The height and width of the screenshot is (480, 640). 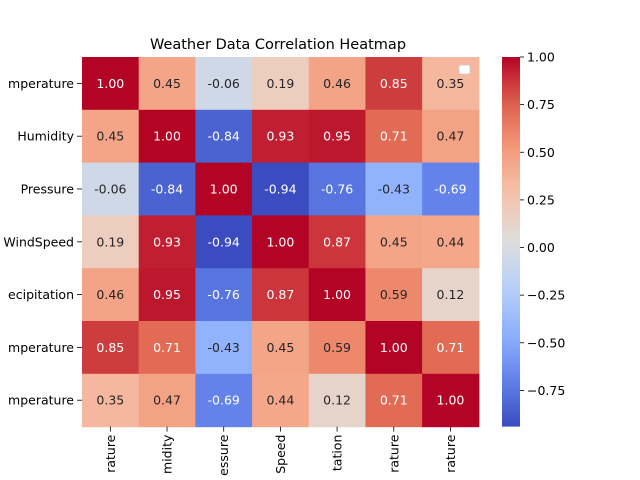 I want to click on colorbar-tick-label: 0.50, so click(x=541, y=152).